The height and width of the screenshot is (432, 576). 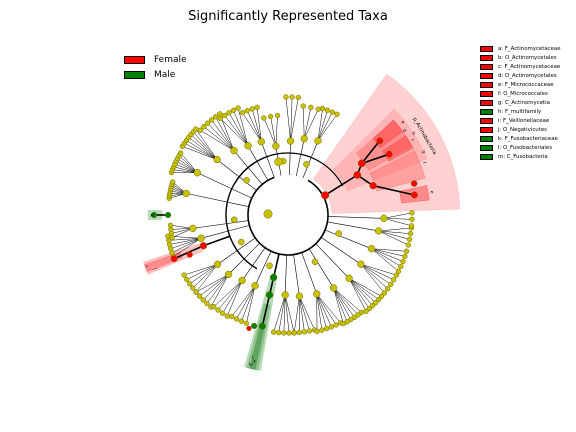 I want to click on female-node-extra, so click(x=189, y=254).